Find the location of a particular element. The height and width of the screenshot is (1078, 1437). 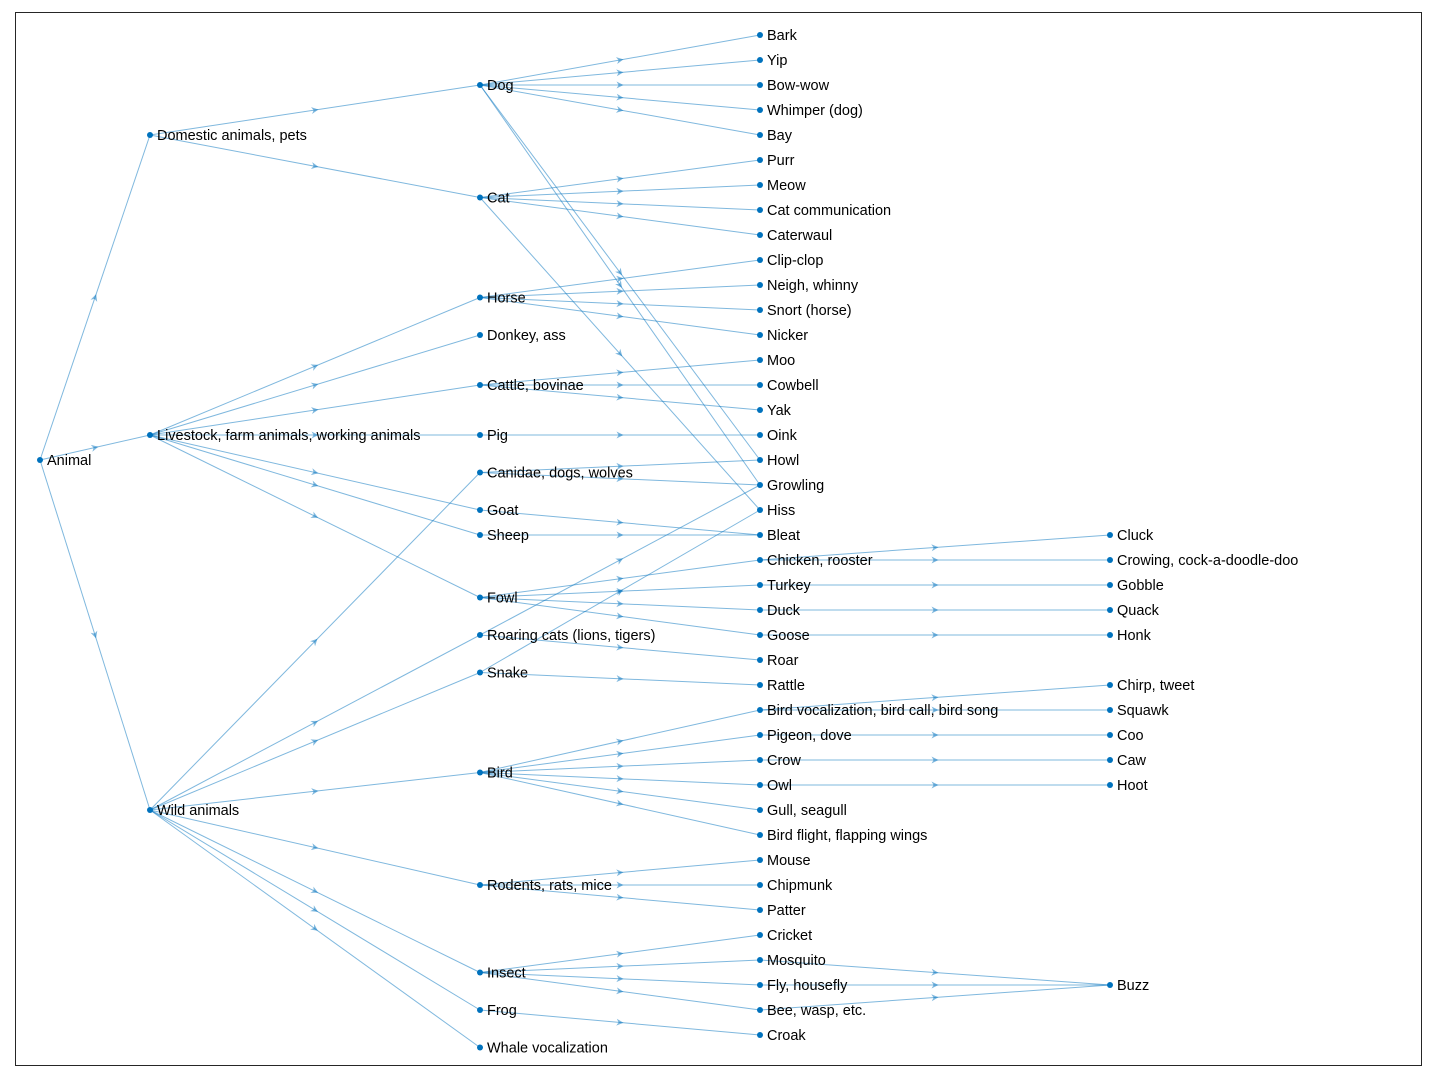

node-cluck is located at coordinates (1110, 535).